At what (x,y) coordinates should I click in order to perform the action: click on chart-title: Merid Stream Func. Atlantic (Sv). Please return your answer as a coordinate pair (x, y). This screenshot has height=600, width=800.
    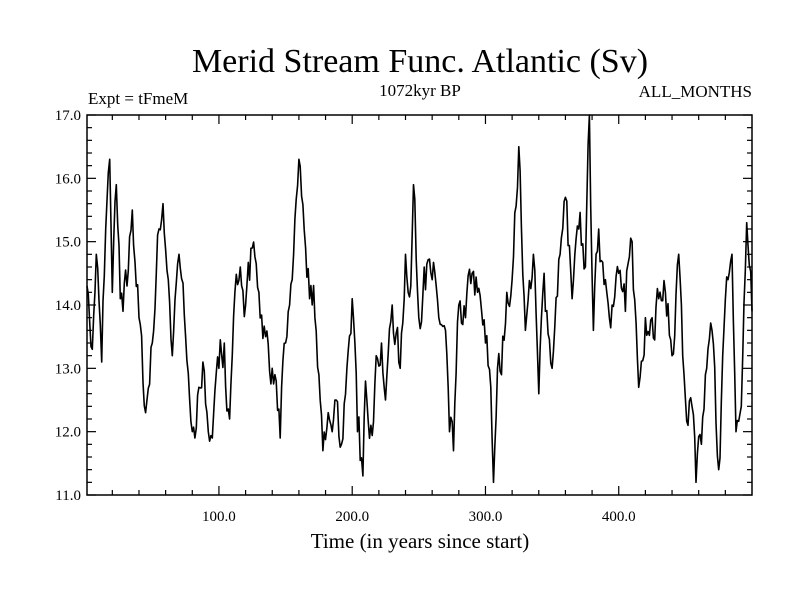
    Looking at the image, I should click on (420, 61).